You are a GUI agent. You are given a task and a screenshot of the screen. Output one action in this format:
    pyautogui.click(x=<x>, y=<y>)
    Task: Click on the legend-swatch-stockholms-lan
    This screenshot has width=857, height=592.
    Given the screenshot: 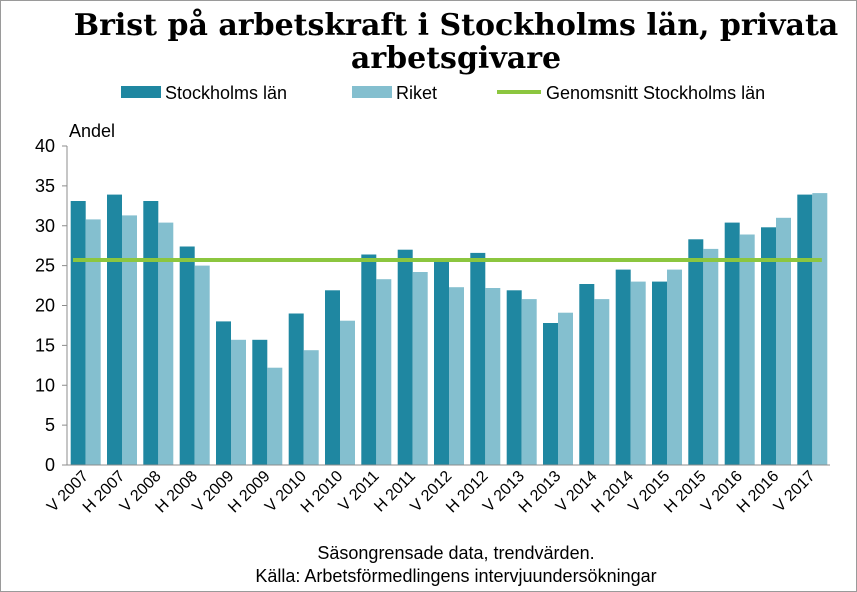 What is the action you would take?
    pyautogui.click(x=141, y=92)
    